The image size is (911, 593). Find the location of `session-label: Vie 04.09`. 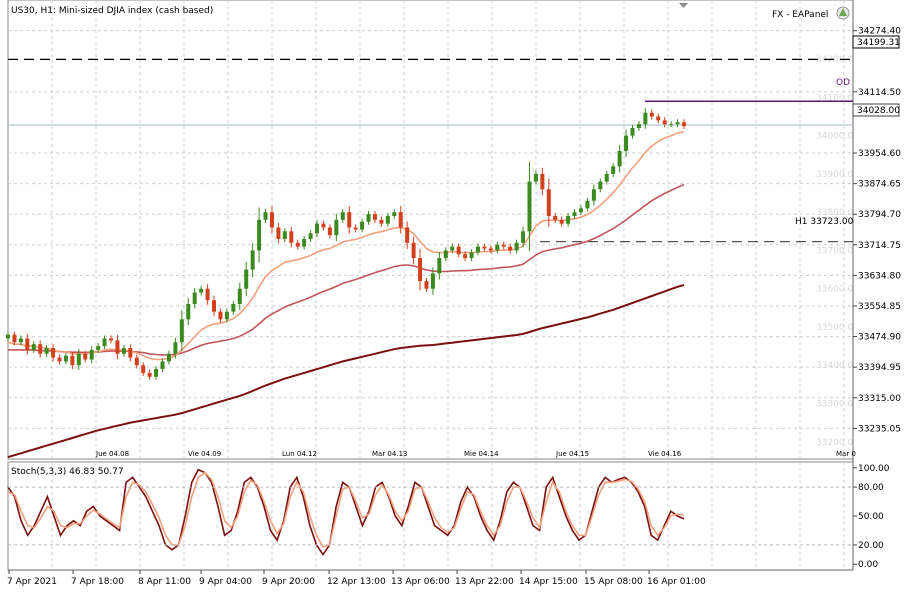

session-label: Vie 04.09 is located at coordinates (204, 454).